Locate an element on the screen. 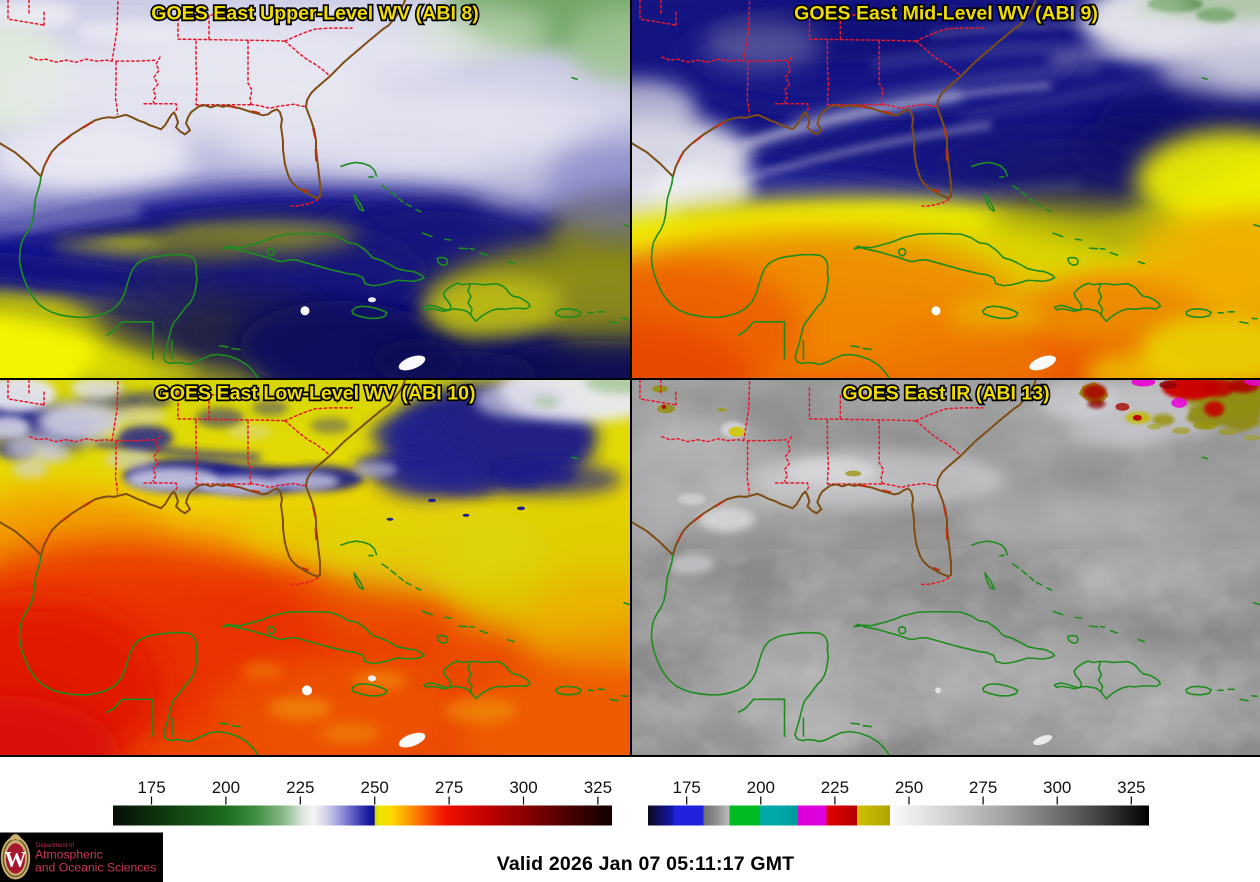 The image size is (1260, 882). svg-text: GOES East Mid-Level WV (ABI 9) is located at coordinates (946, 14).